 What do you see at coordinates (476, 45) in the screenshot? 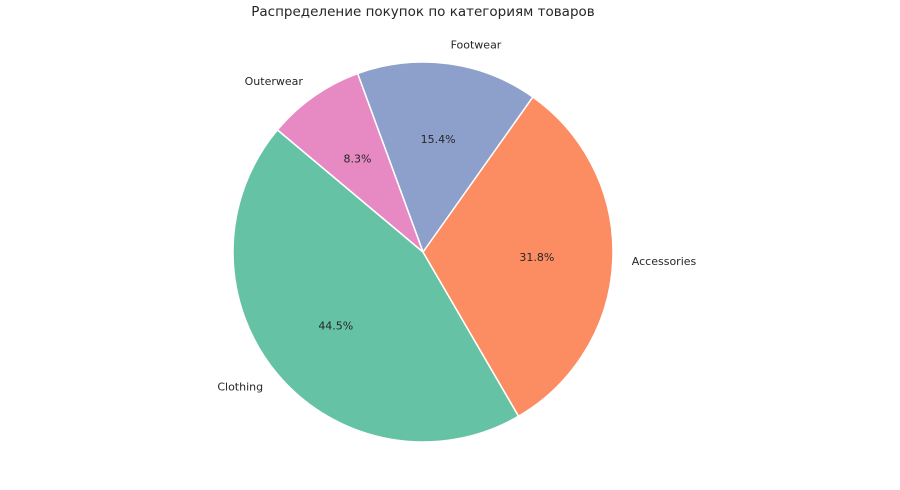
I see `pie-label-footwear: Footwear` at bounding box center [476, 45].